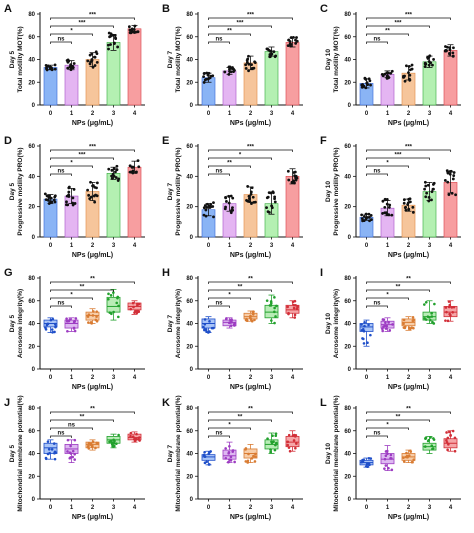 The height and width of the screenshot is (533, 474). Describe the element at coordinates (429, 83) in the screenshot. I see `bar` at that location.